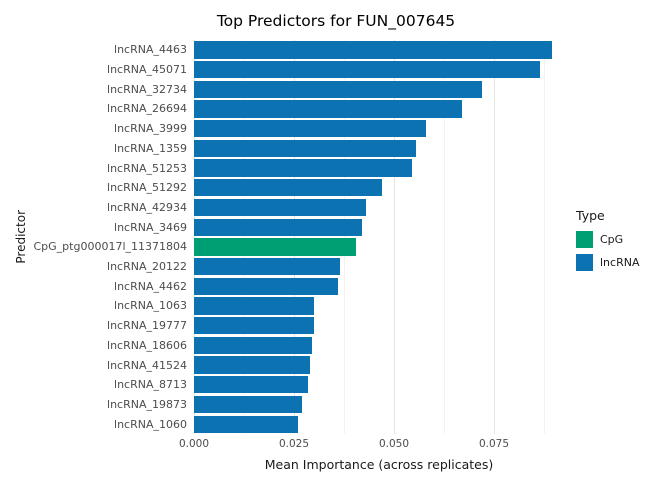 This screenshot has height=480, width=672. I want to click on x-tick-label: 0.000, so click(194, 444).